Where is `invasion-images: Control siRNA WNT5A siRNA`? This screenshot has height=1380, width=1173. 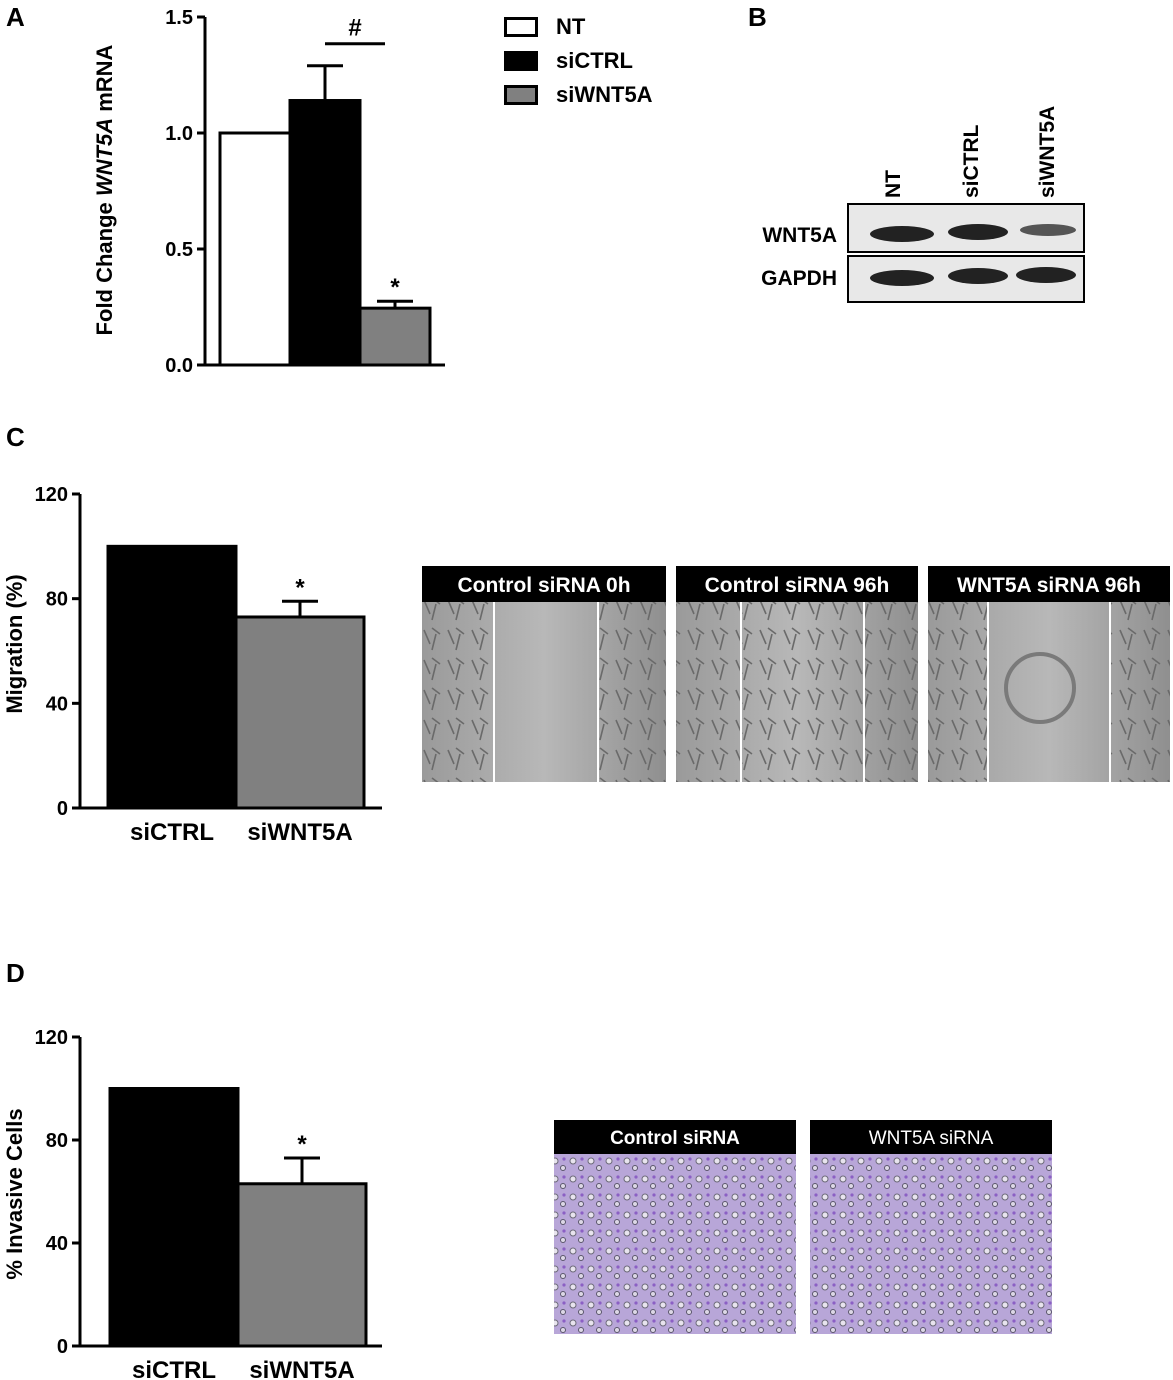 invasion-images: Control siRNA WNT5A siRNA is located at coordinates (803, 1227).